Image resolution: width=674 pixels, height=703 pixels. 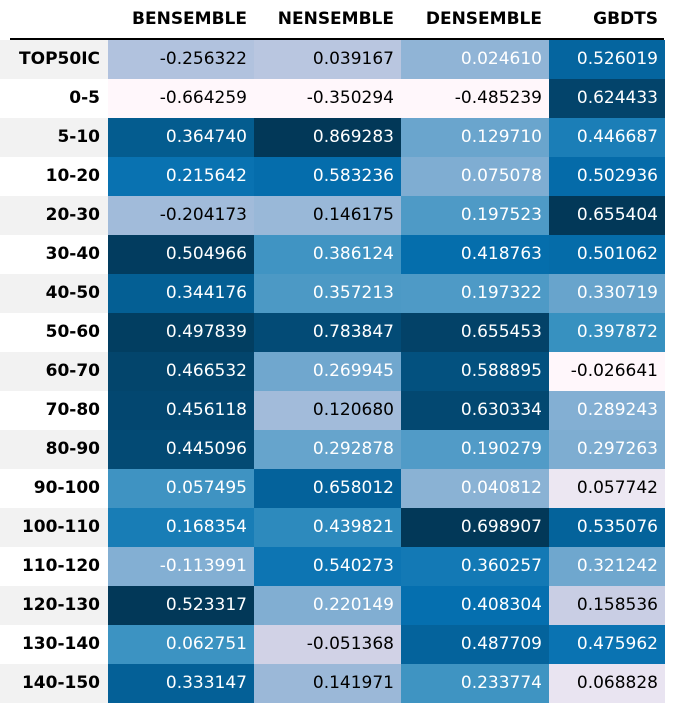 What do you see at coordinates (72, 410) in the screenshot?
I see `row-label: 70-80` at bounding box center [72, 410].